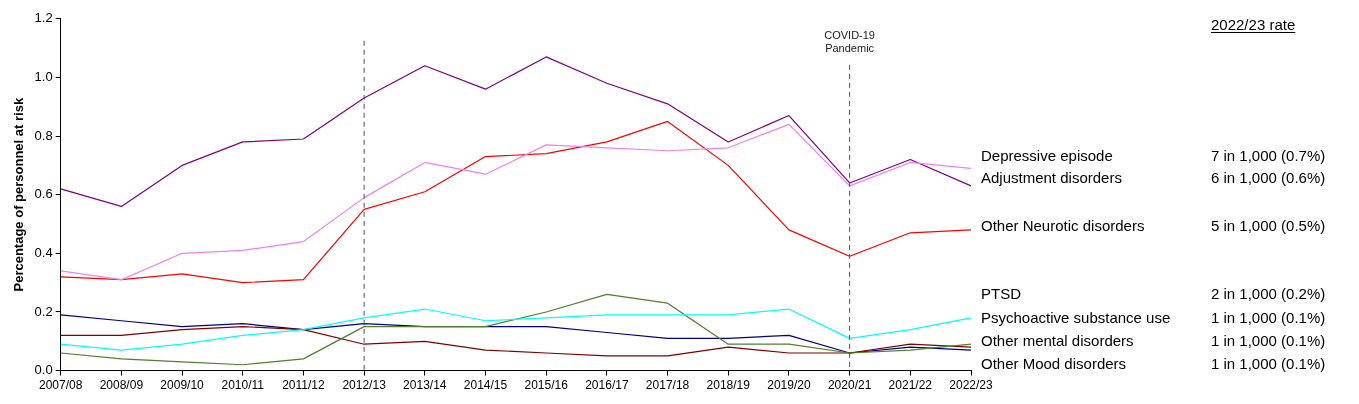 Image resolution: width=1359 pixels, height=404 pixels. Describe the element at coordinates (789, 385) in the screenshot. I see `x-tick-label: 2019/20` at that location.